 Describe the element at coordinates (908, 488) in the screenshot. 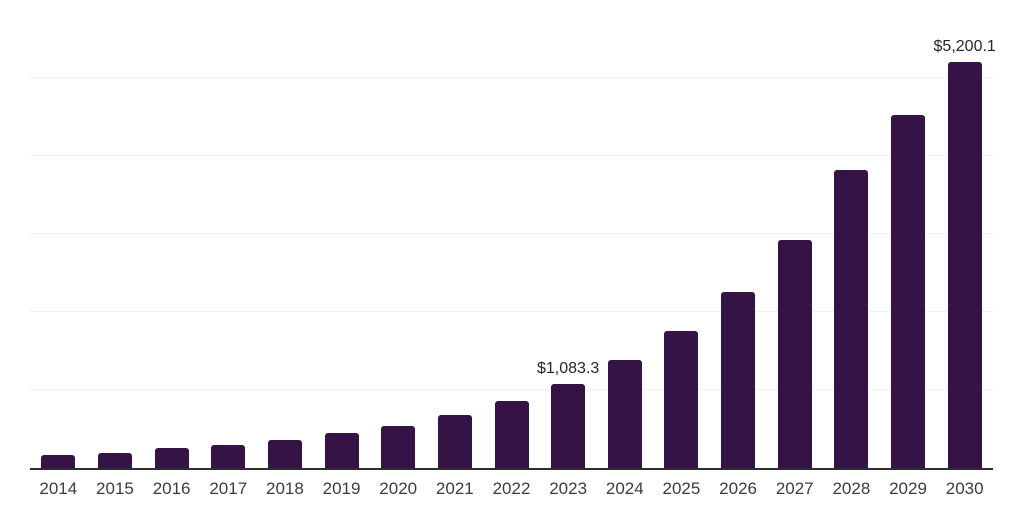

I see `x-tick-2029: 2029` at that location.